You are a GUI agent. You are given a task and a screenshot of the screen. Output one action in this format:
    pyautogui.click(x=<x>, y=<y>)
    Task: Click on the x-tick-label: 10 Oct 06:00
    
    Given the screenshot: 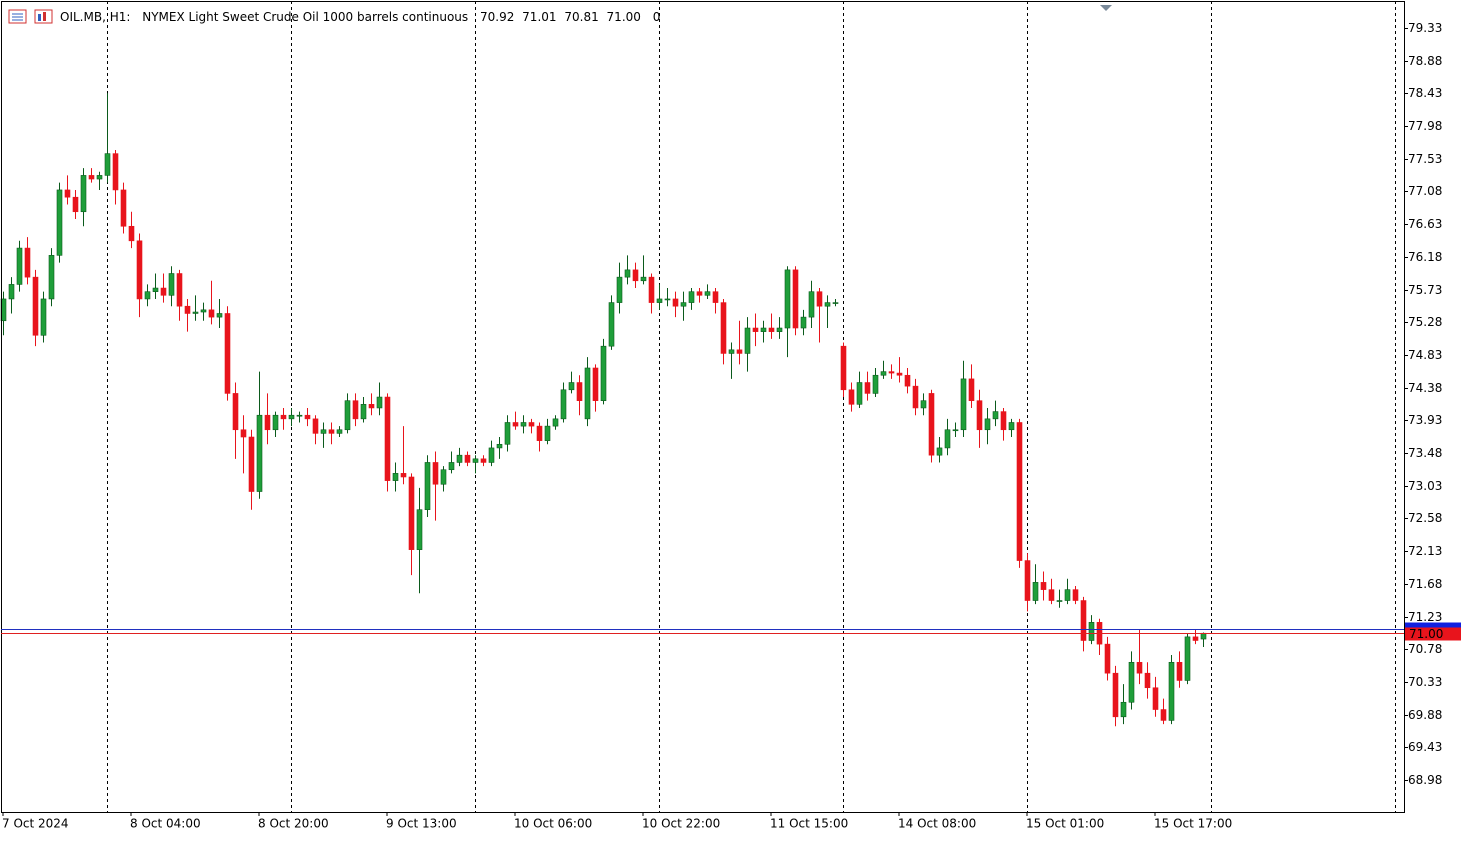 What is the action you would take?
    pyautogui.click(x=553, y=824)
    